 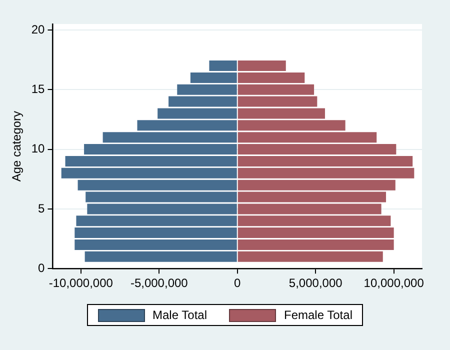 I want to click on legend-label: Female Total, so click(x=318, y=315).